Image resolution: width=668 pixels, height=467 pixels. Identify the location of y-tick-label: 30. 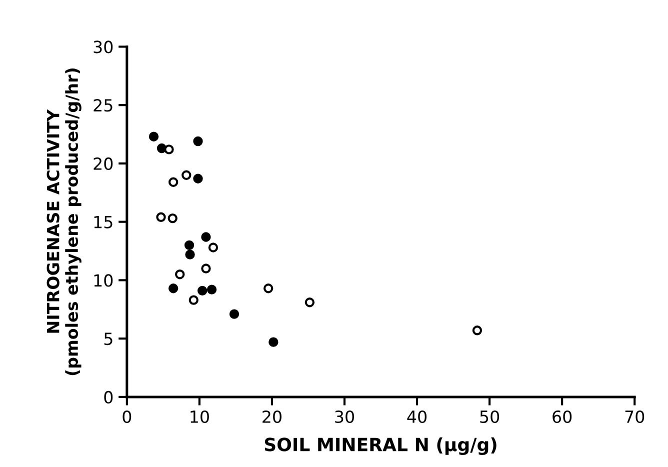
(103, 47).